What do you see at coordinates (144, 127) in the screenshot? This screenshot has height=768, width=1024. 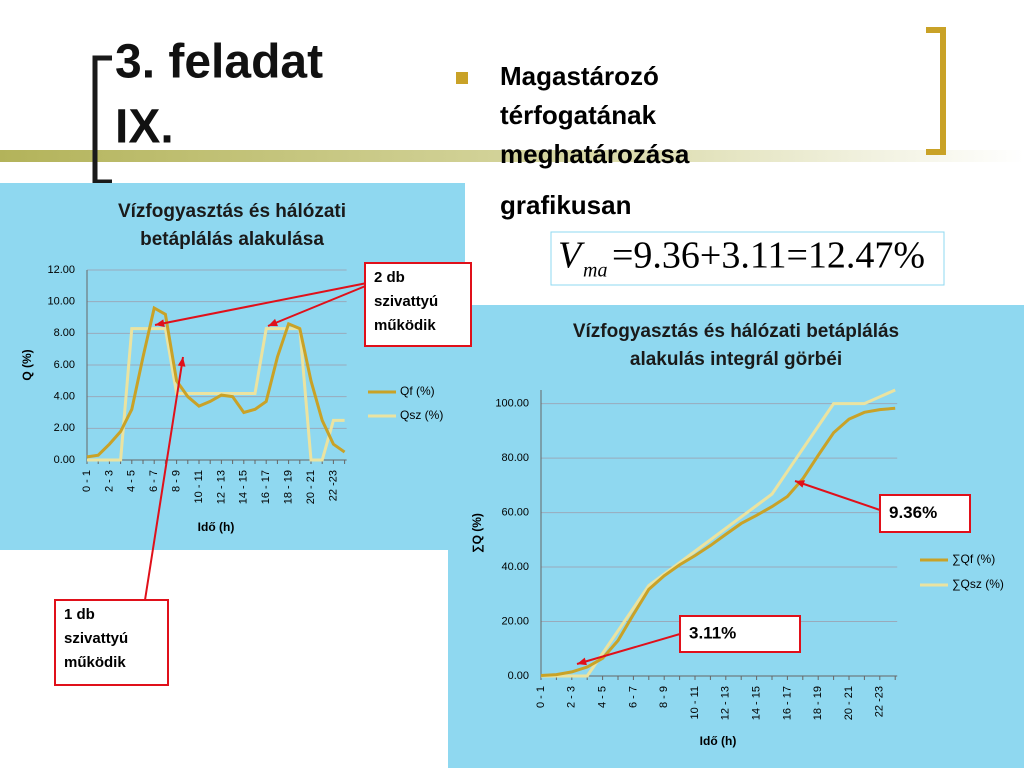 I see `slide-title: IX.` at bounding box center [144, 127].